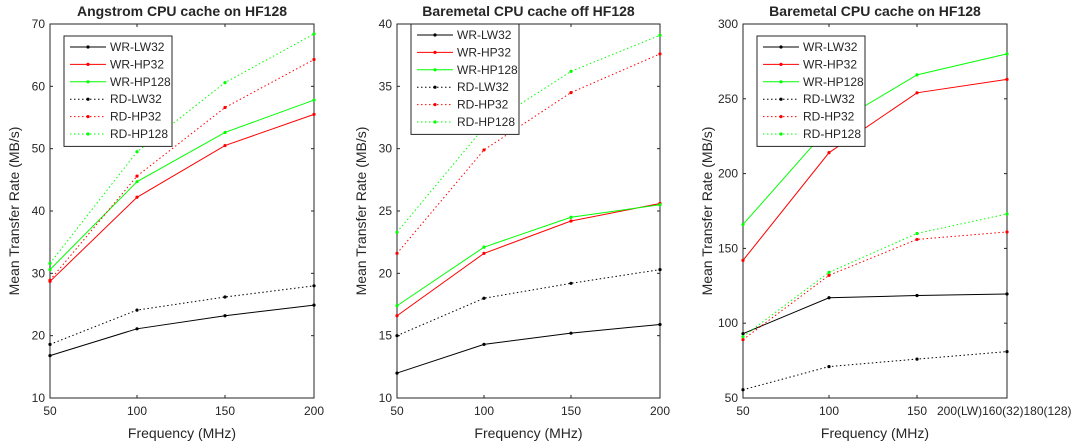 This screenshot has width=1089, height=447. Describe the element at coordinates (917, 411) in the screenshot. I see `x-tick-label: 150` at that location.